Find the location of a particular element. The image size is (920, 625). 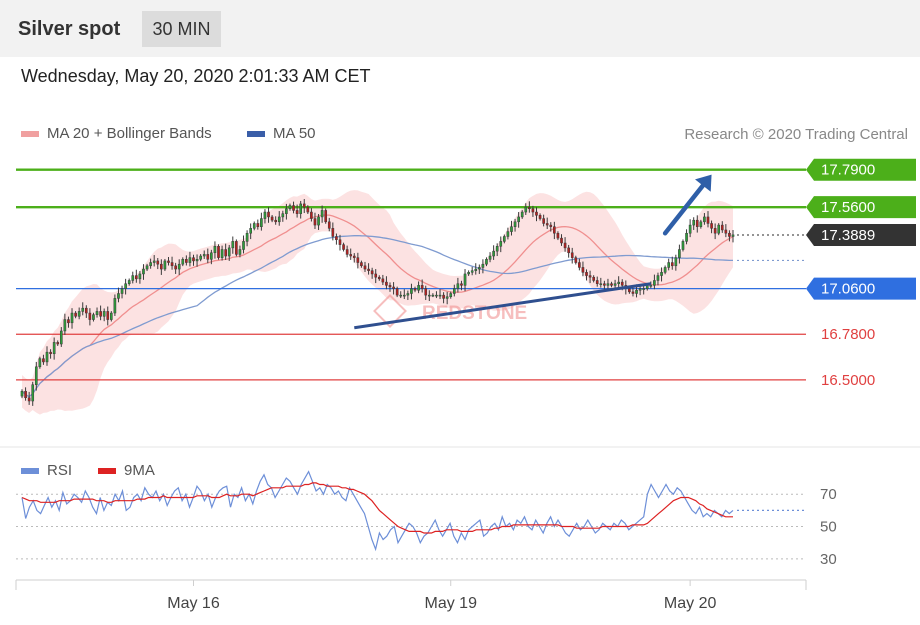

instrument-title: Silver spot is located at coordinates (69, 29).